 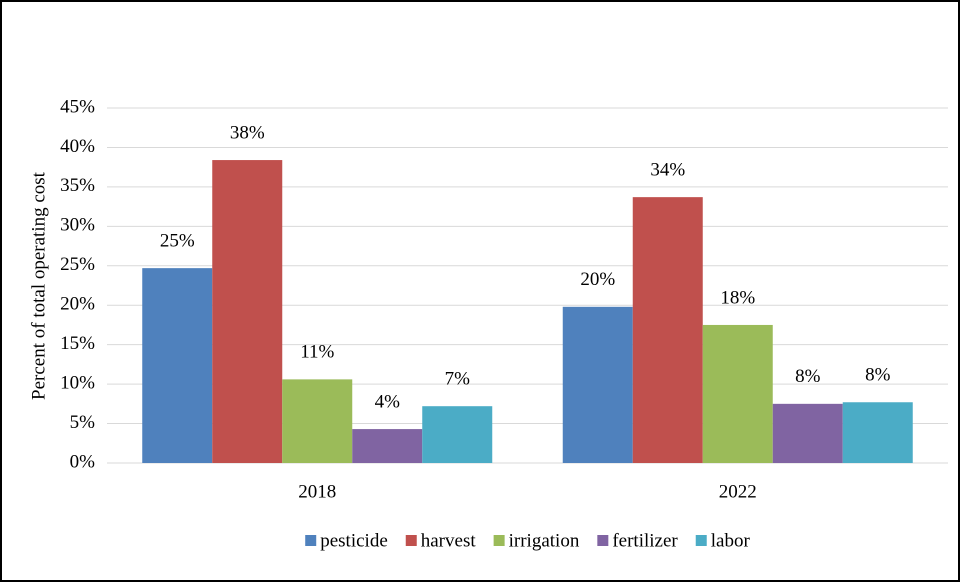 I want to click on data-label: 25%, so click(x=177, y=241).